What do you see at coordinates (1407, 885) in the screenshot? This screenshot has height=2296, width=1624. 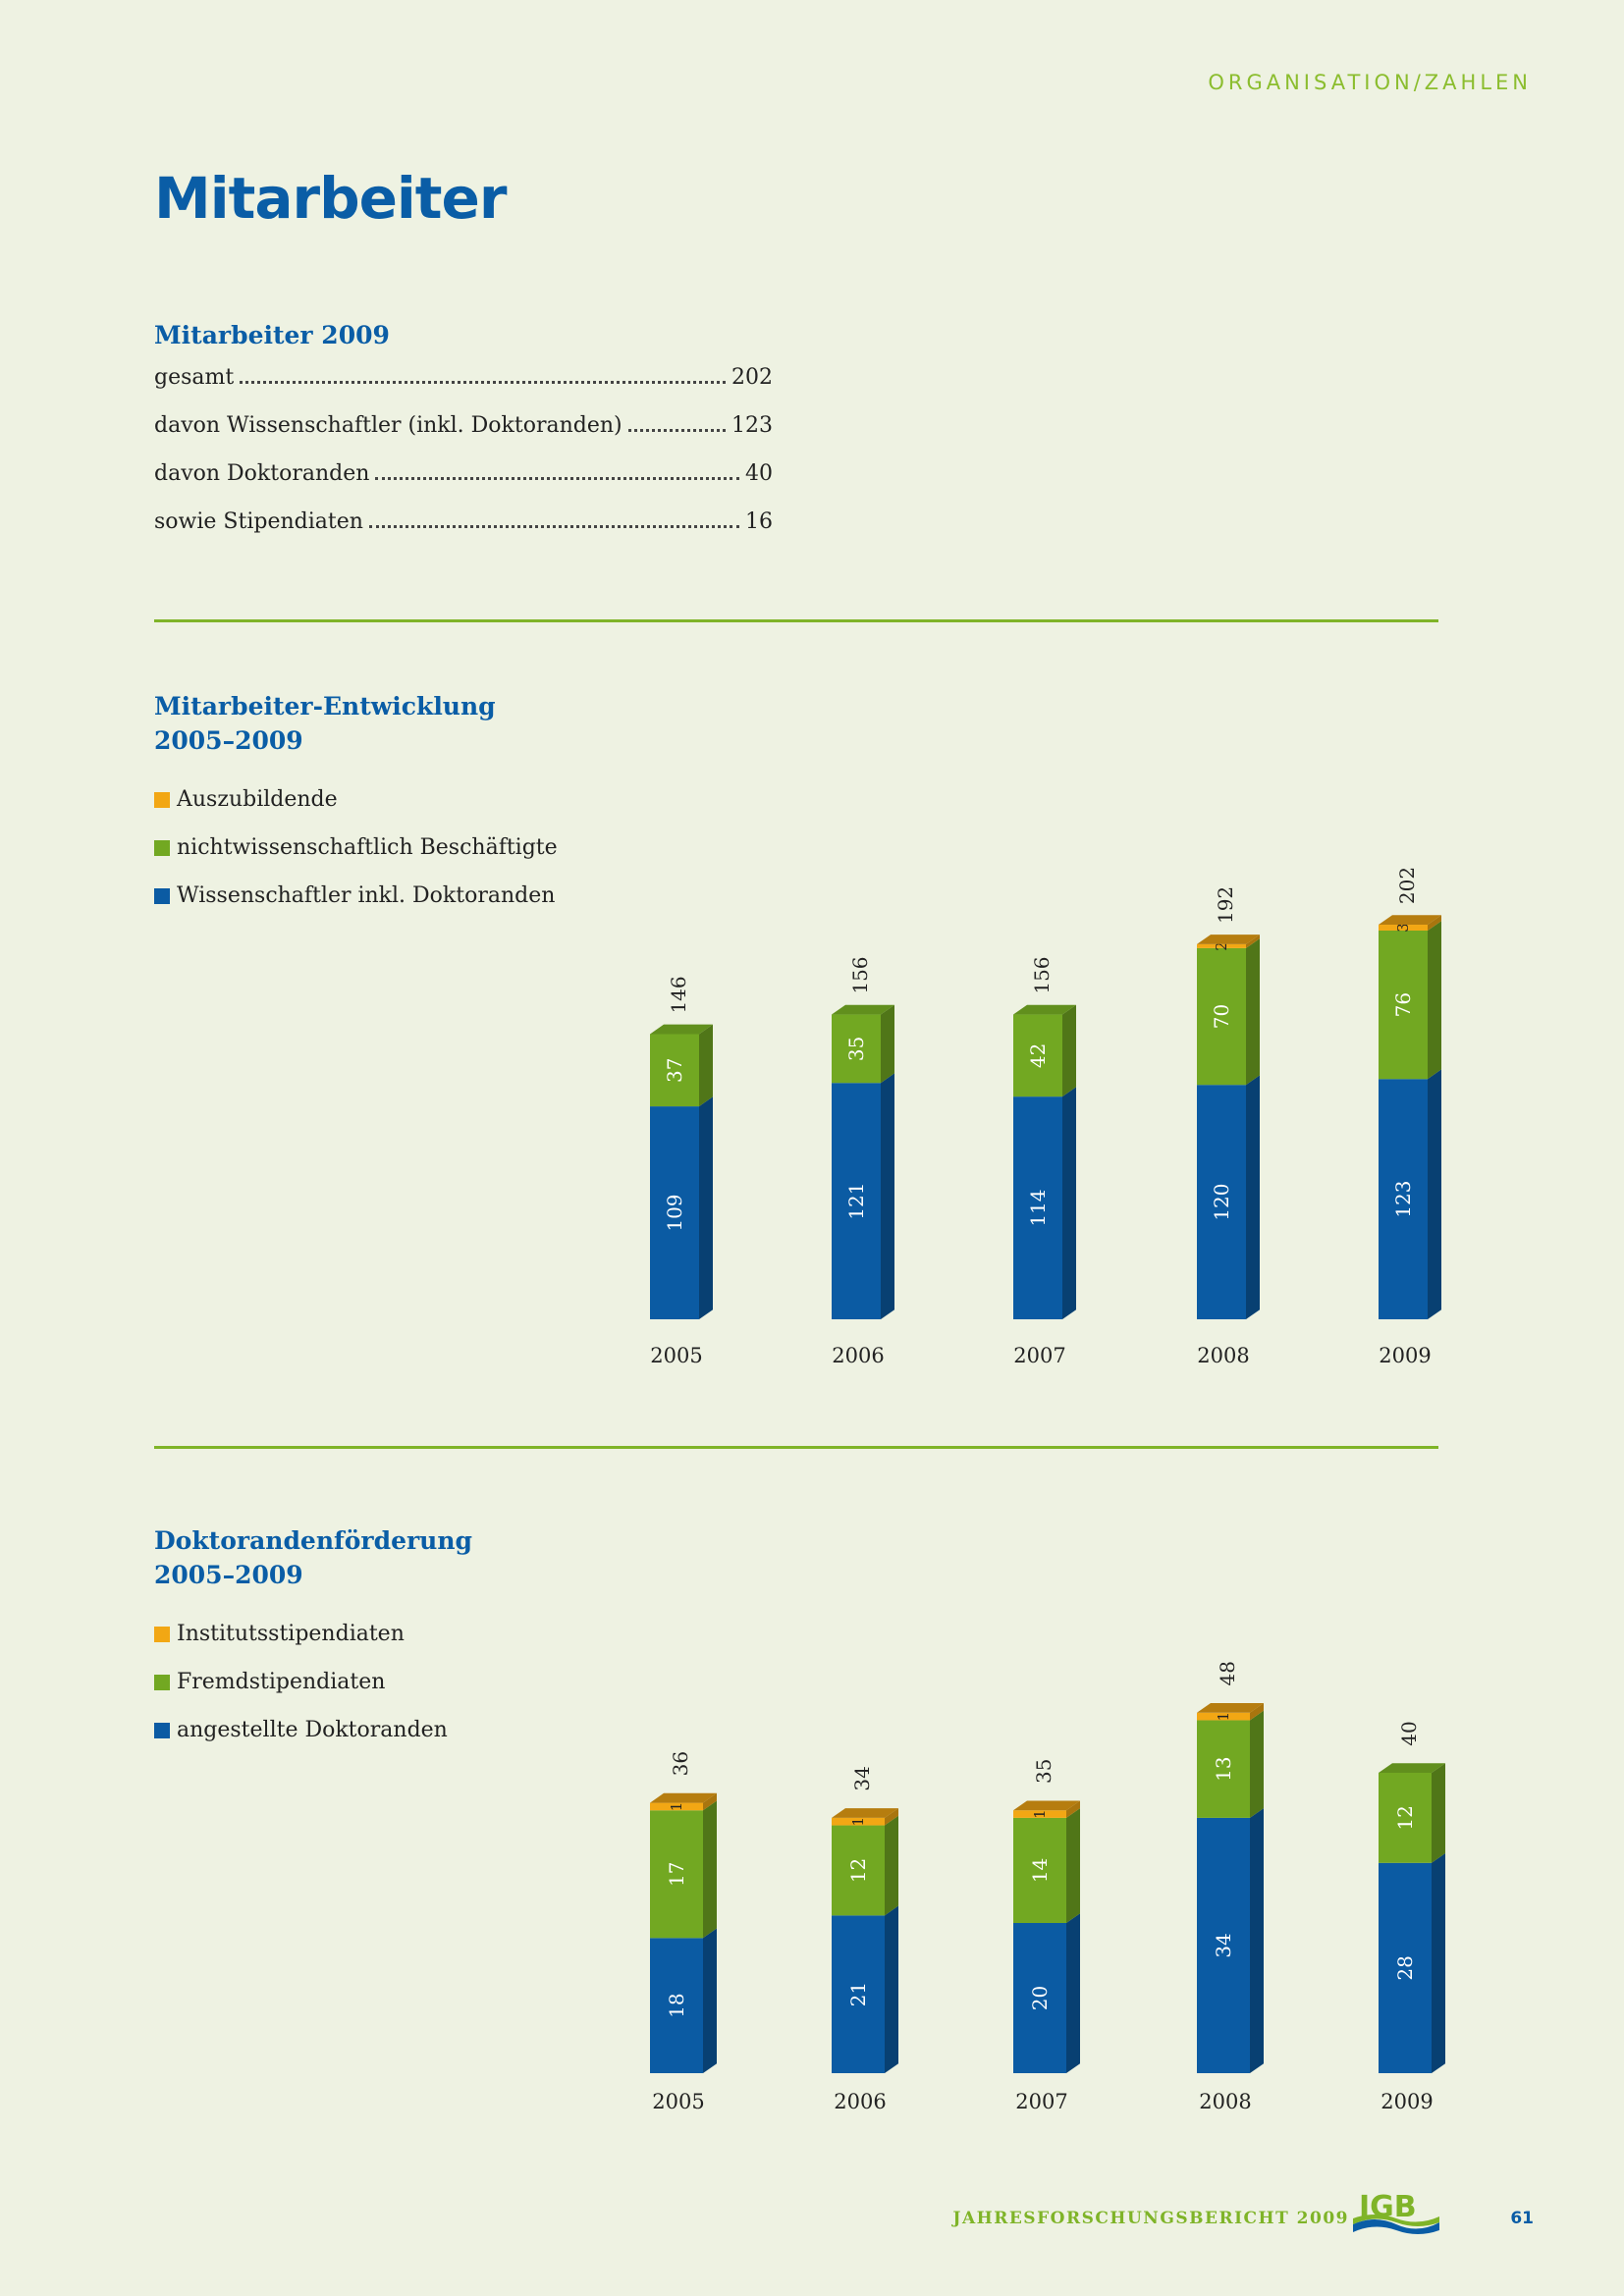 I see `bar-total-label: 202` at bounding box center [1407, 885].